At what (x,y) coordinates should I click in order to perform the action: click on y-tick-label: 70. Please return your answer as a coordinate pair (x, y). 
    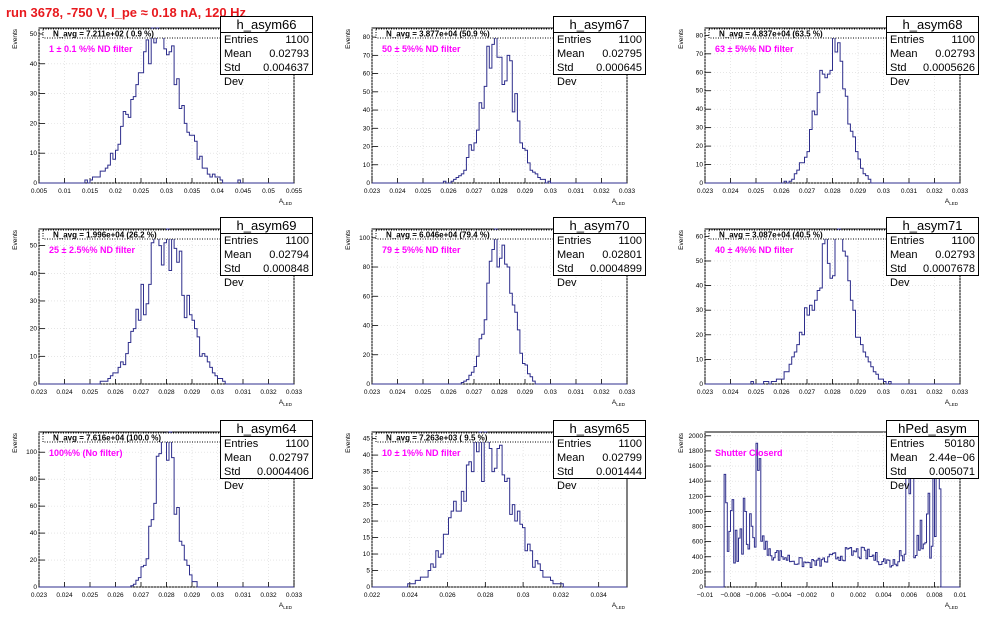
    Looking at the image, I should click on (367, 55).